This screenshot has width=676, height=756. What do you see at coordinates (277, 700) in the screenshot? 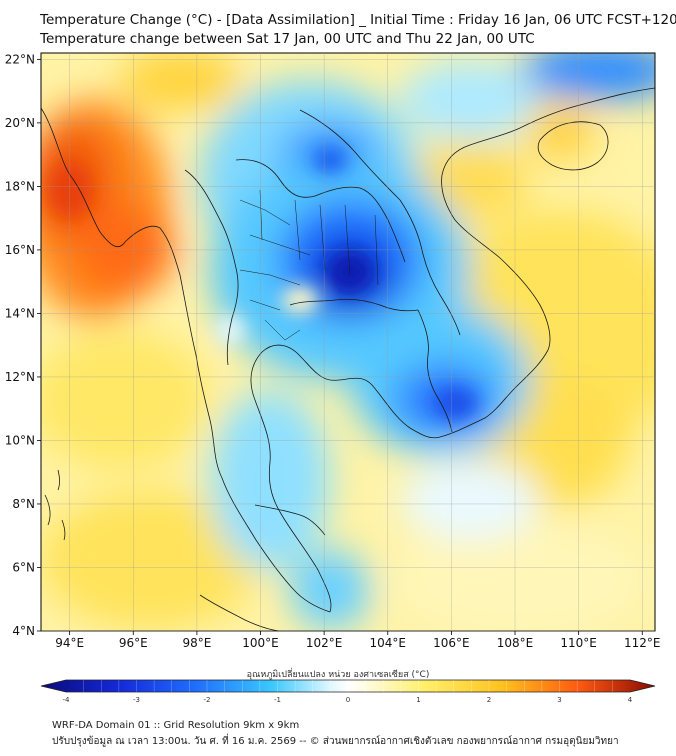
I see `colorbar-tick-label: -1` at bounding box center [277, 700].